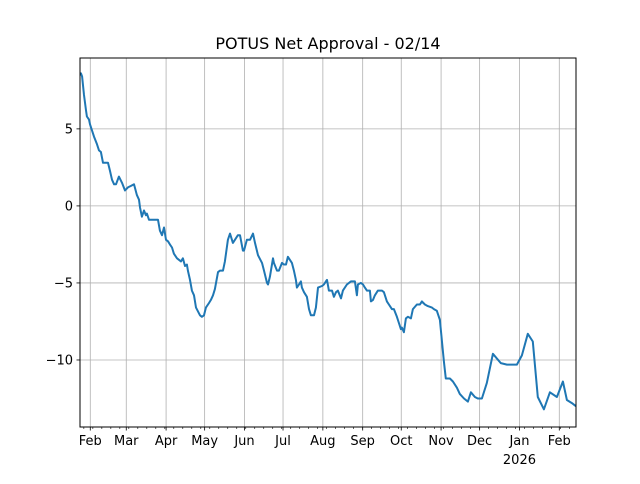  What do you see at coordinates (322, 441) in the screenshot?
I see `x-tick-label: Aug` at bounding box center [322, 441].